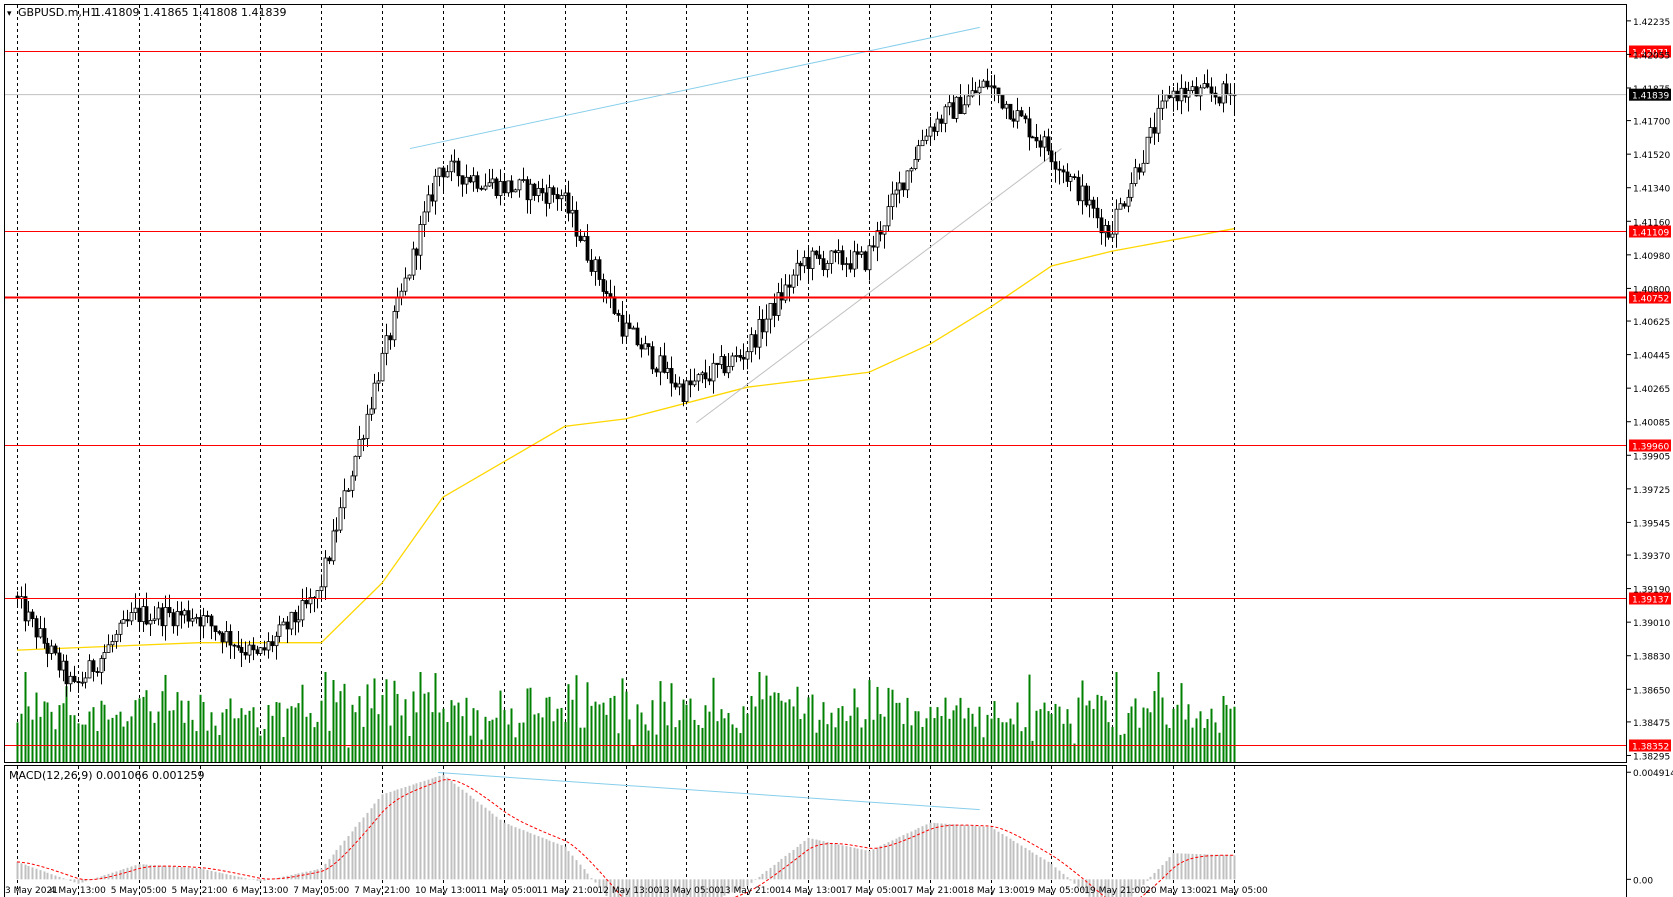 Image resolution: width=1673 pixels, height=897 pixels. Describe the element at coordinates (1054, 891) in the screenshot. I see `time-tick-label: 19 May 05:00` at that location.